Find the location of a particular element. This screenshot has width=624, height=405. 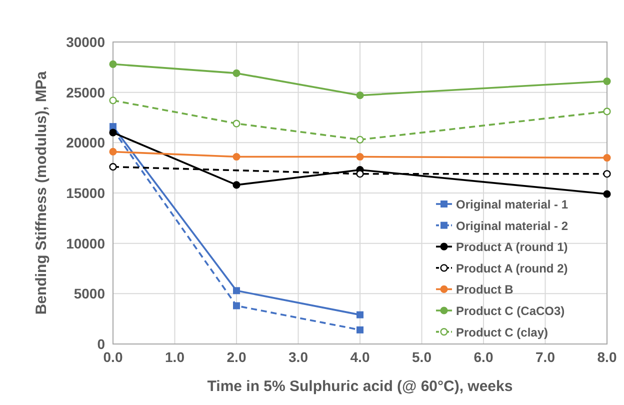

y-tick-label: 15000 is located at coordinates (86, 193).